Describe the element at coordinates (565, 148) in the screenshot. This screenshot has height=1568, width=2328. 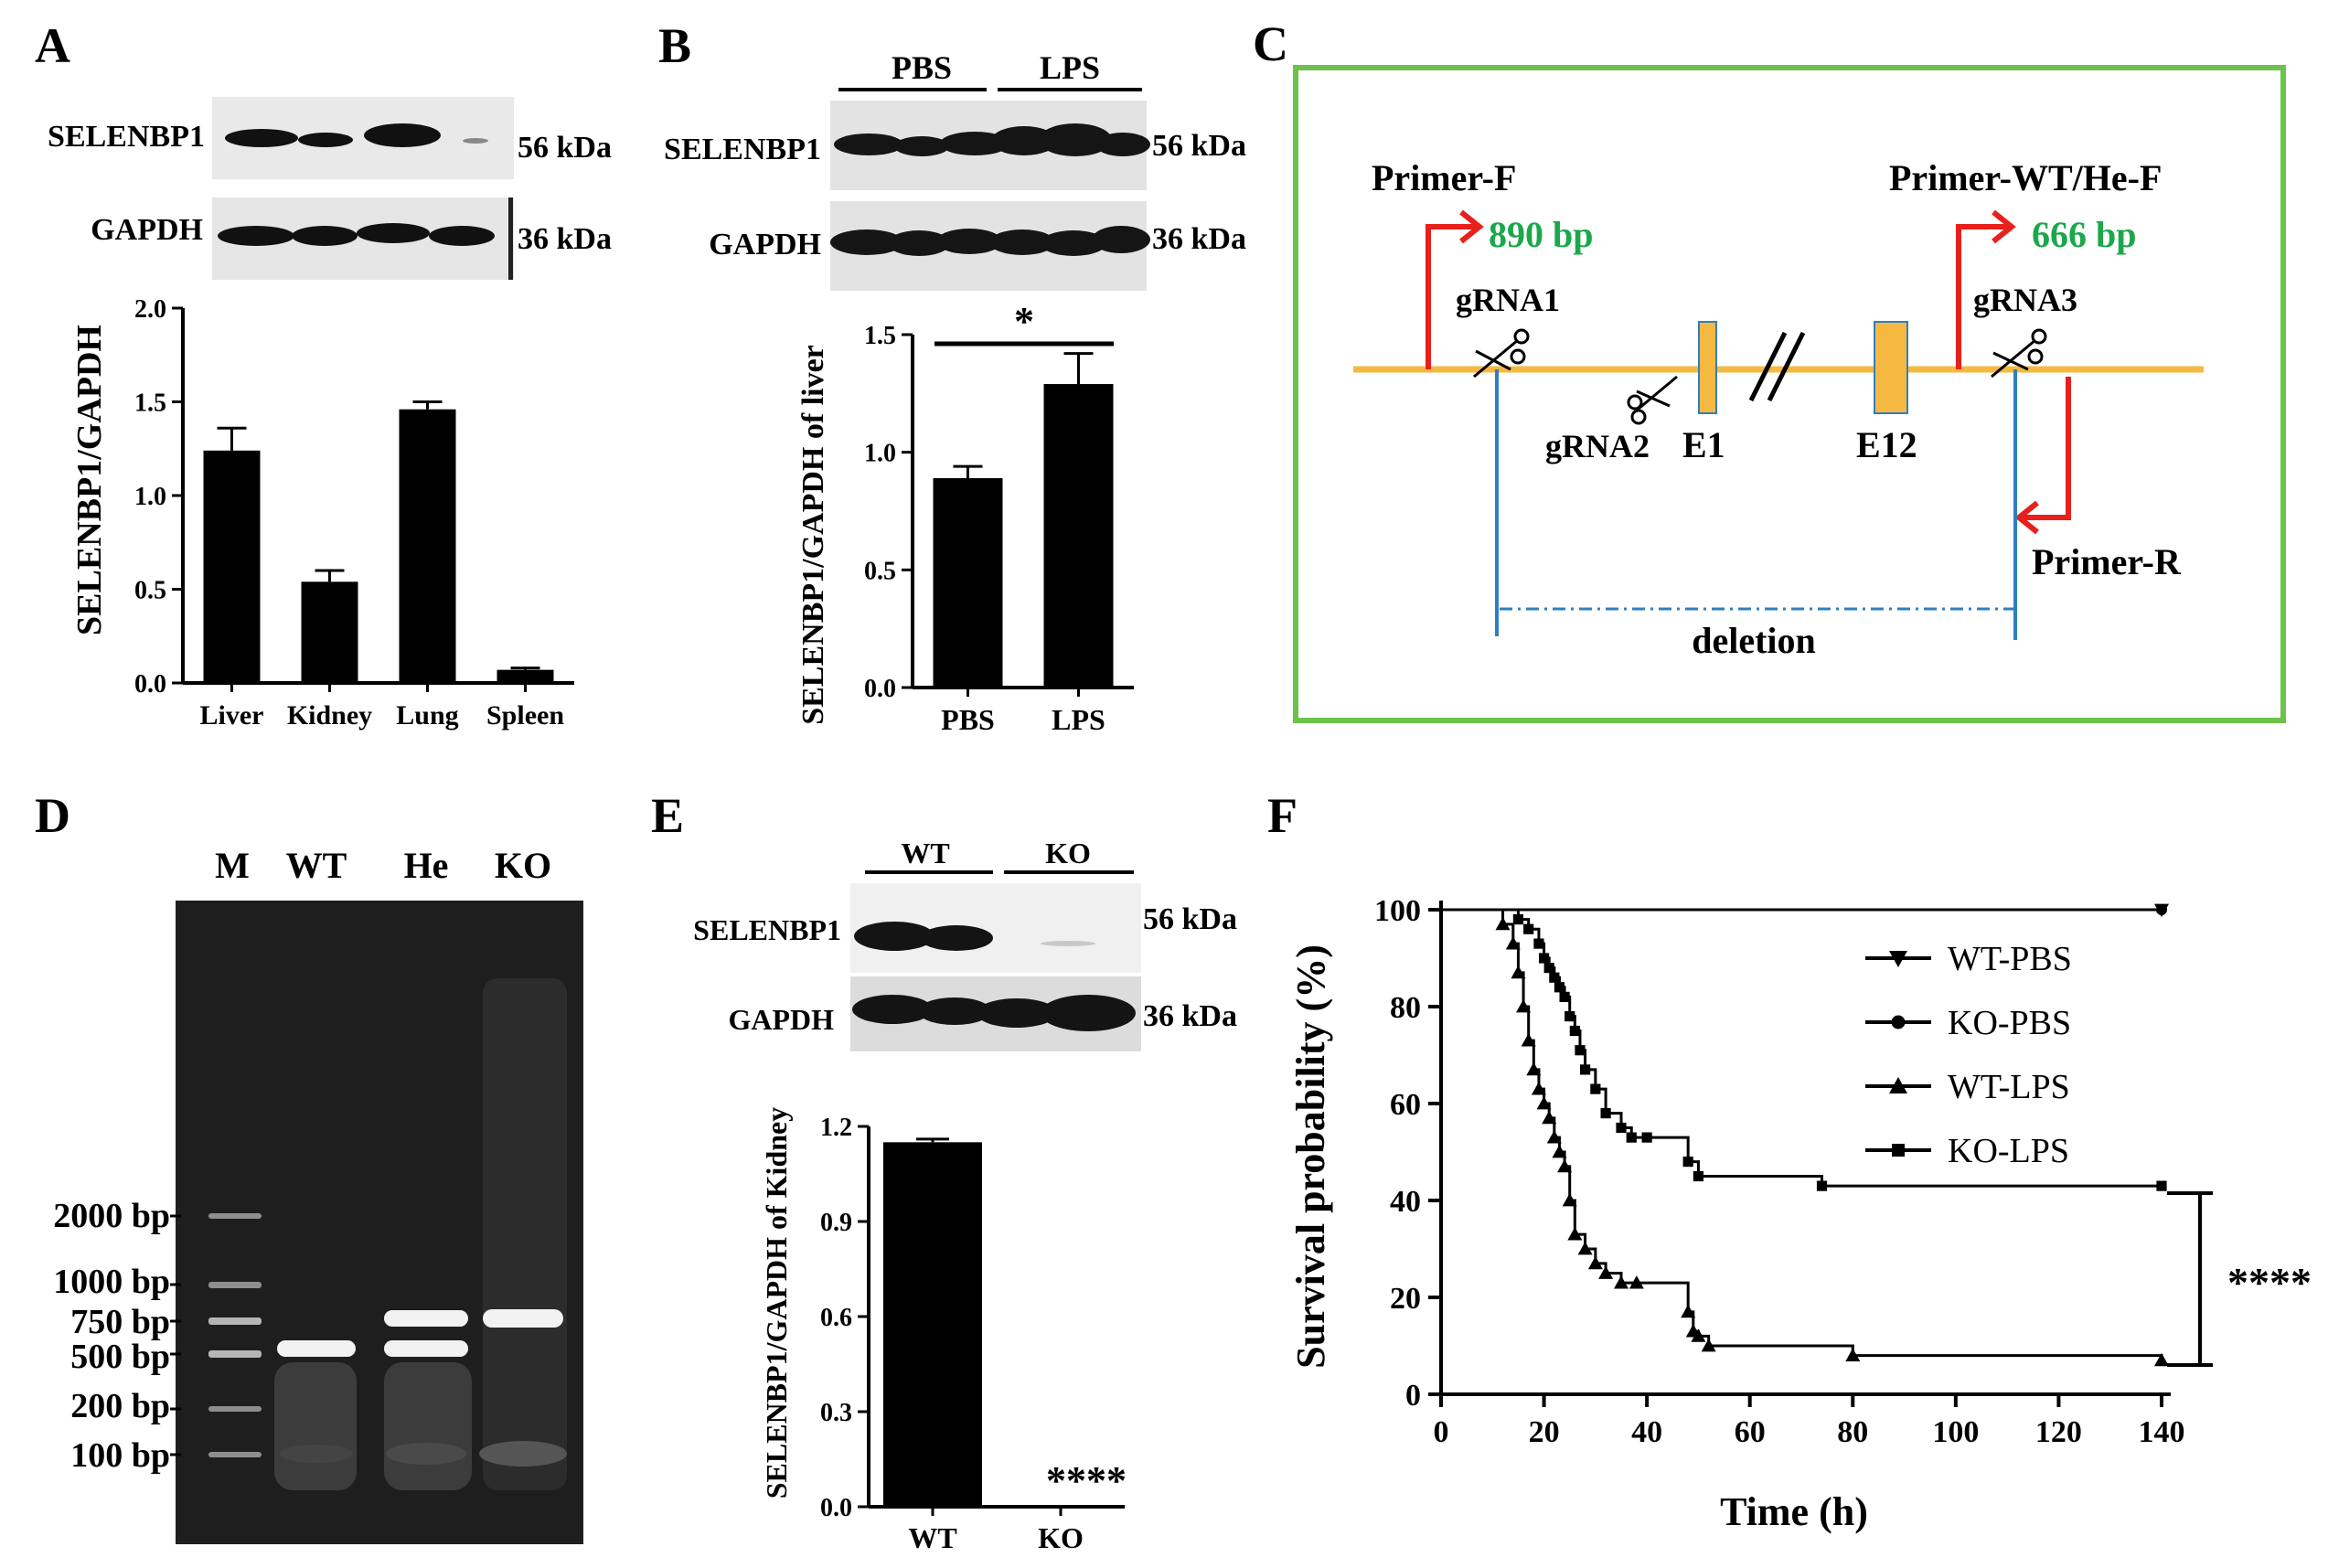
I see `panel-a-row1-size: 56 kDa` at that location.